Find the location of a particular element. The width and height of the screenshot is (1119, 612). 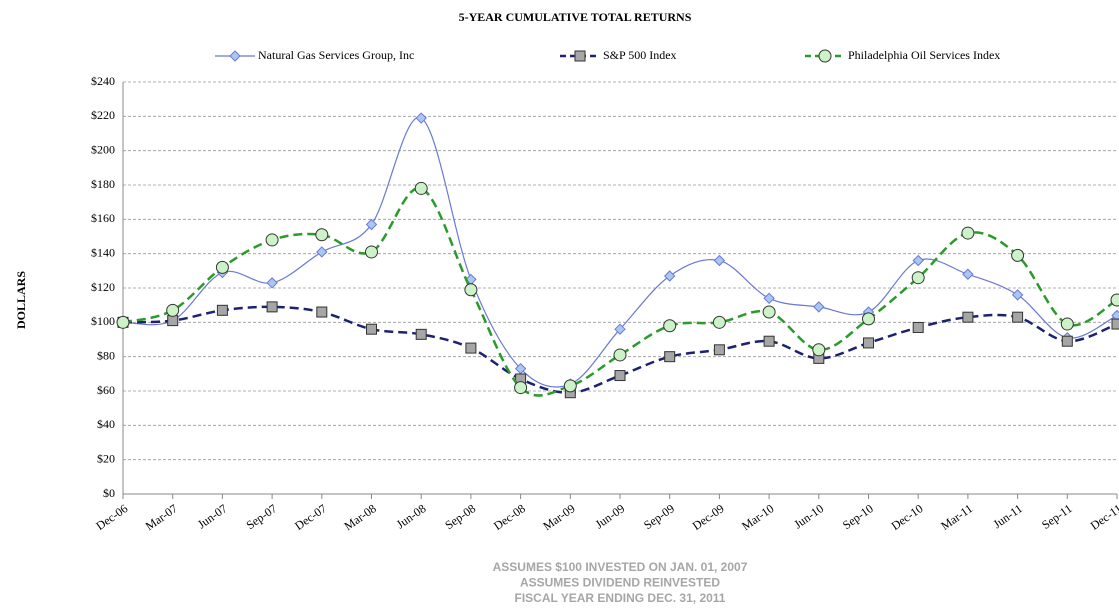

x-tick-label: Jun-11 is located at coordinates (1007, 516).